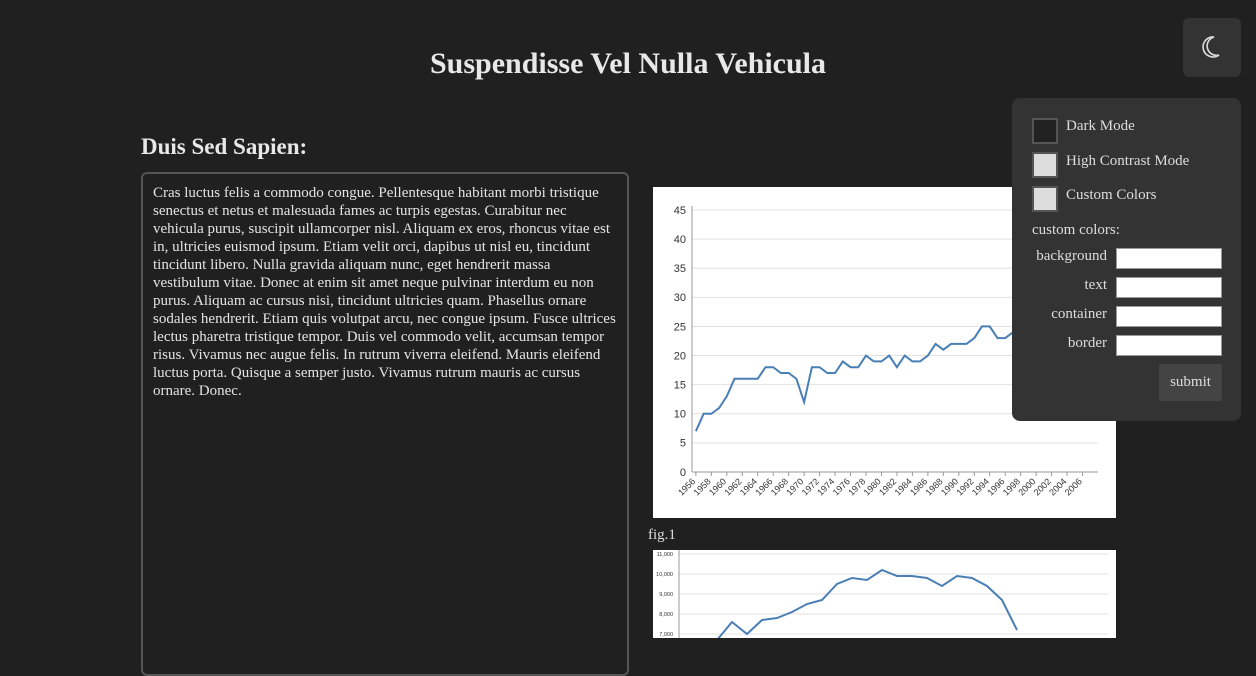 This screenshot has width=1256, height=676. I want to click on settings-button, so click(1212, 47).